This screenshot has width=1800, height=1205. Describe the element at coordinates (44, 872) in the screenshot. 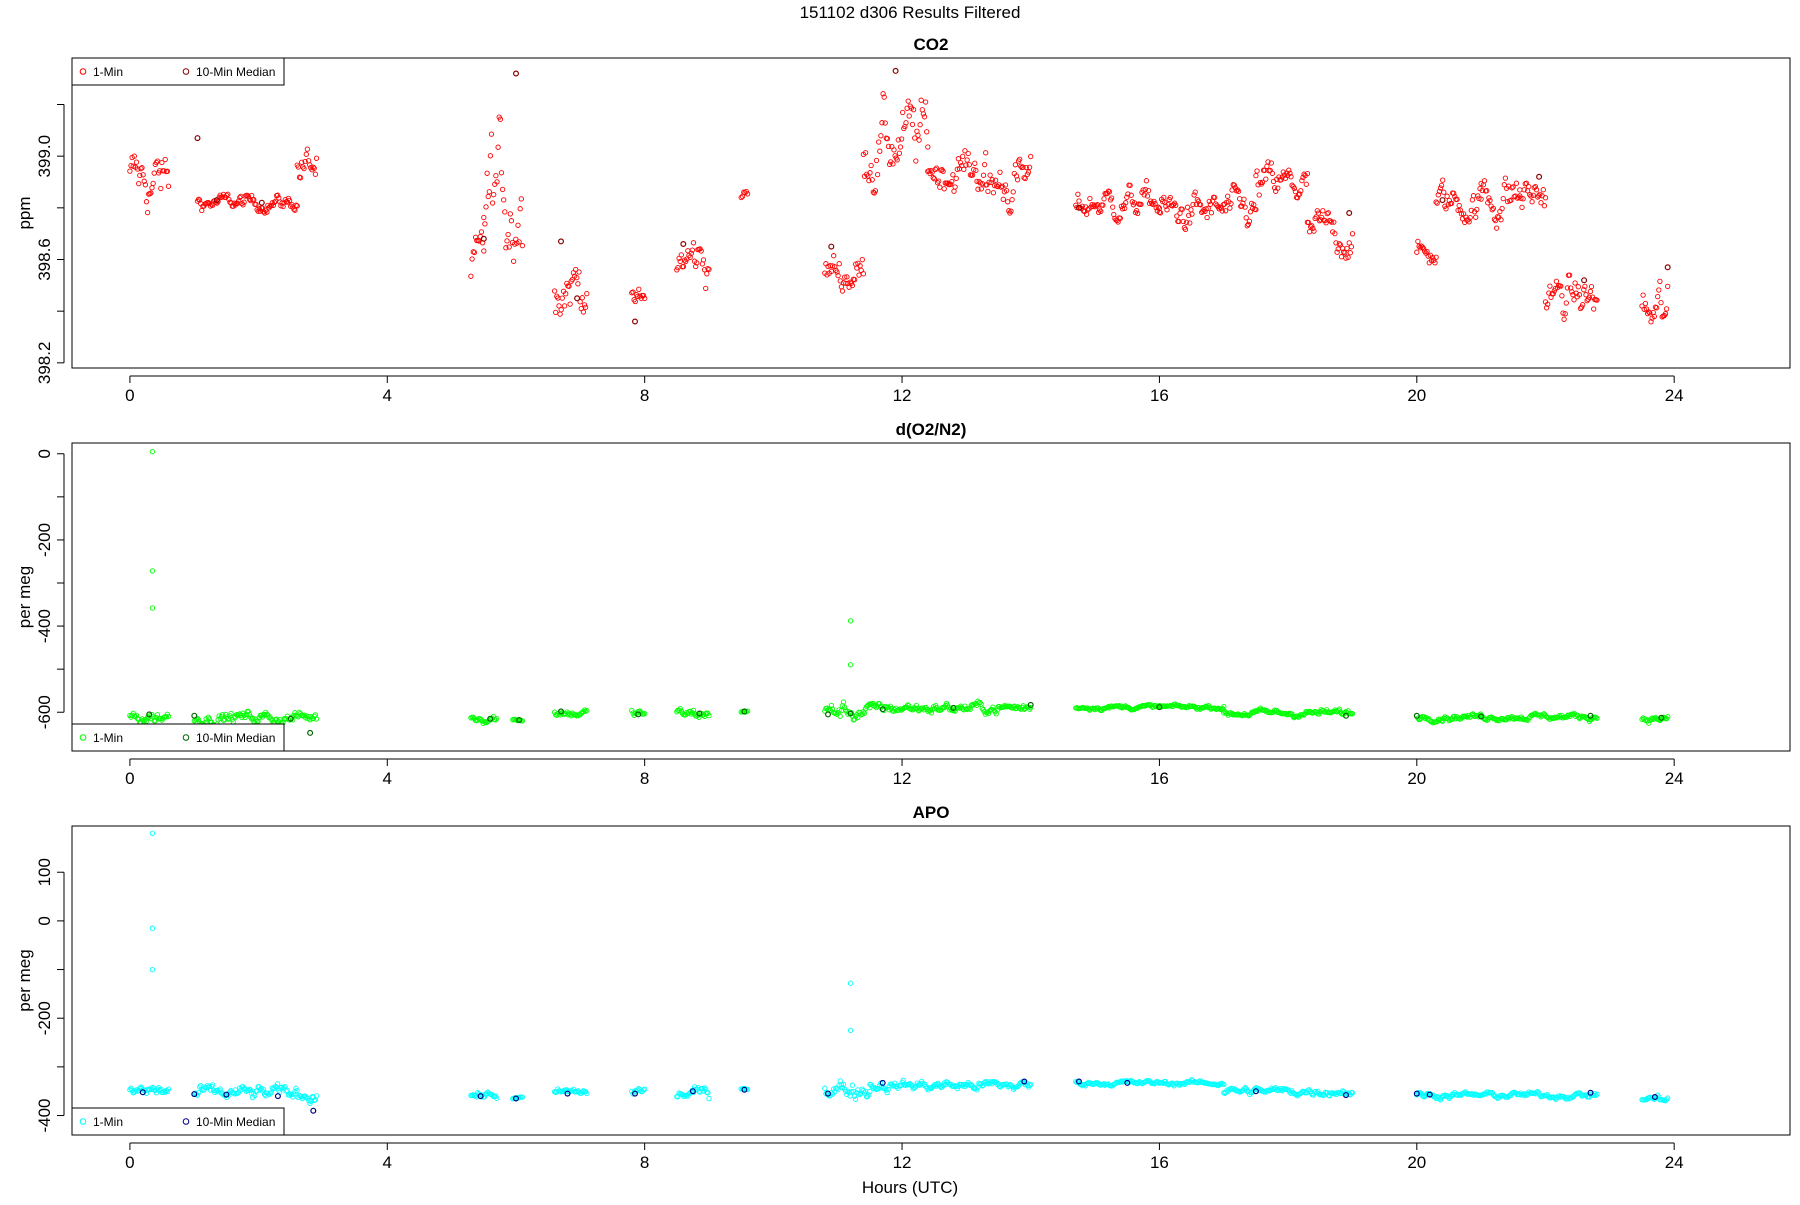

I see `y-tick-label: 100` at that location.